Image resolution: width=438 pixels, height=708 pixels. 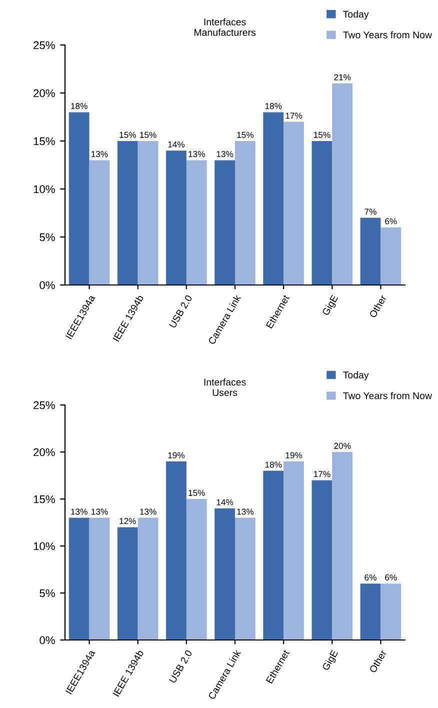 What do you see at coordinates (225, 387) in the screenshot?
I see `chart-title: Interfaces Users` at bounding box center [225, 387].